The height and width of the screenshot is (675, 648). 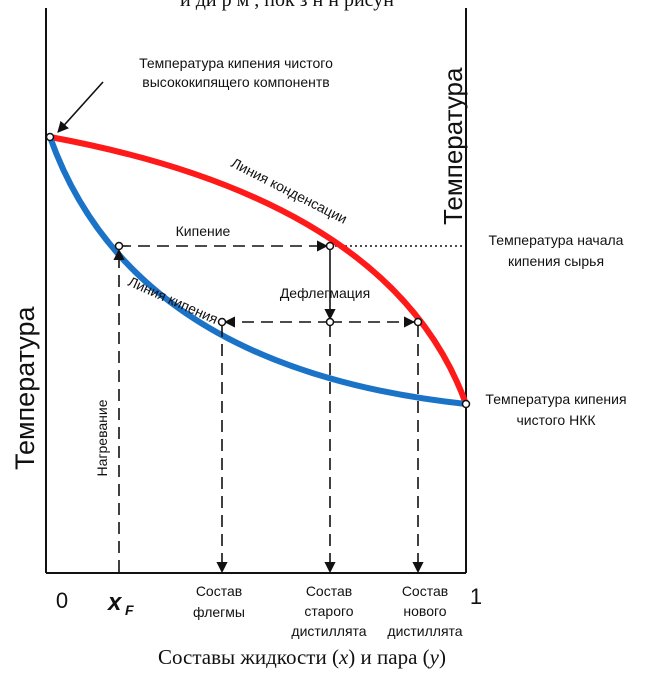 What do you see at coordinates (80, 107) in the screenshot?
I see `high-boiling-pointer` at bounding box center [80, 107].